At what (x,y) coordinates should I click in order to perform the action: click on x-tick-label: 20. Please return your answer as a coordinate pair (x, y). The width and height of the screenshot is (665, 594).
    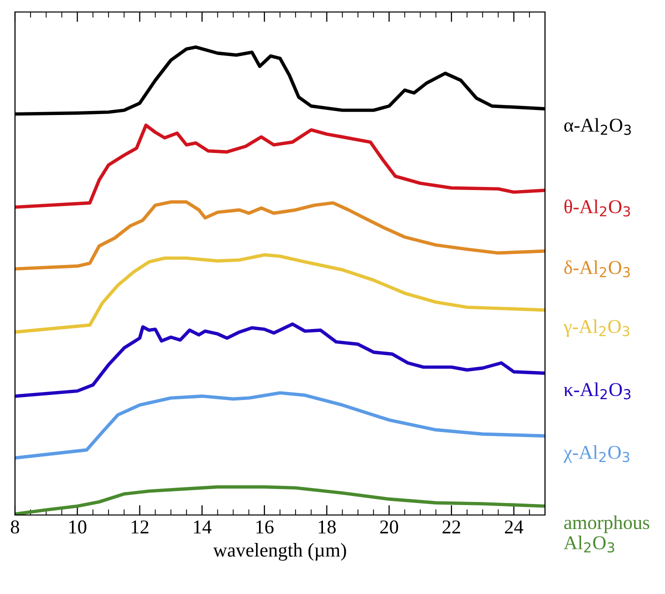
    Looking at the image, I should click on (389, 527).